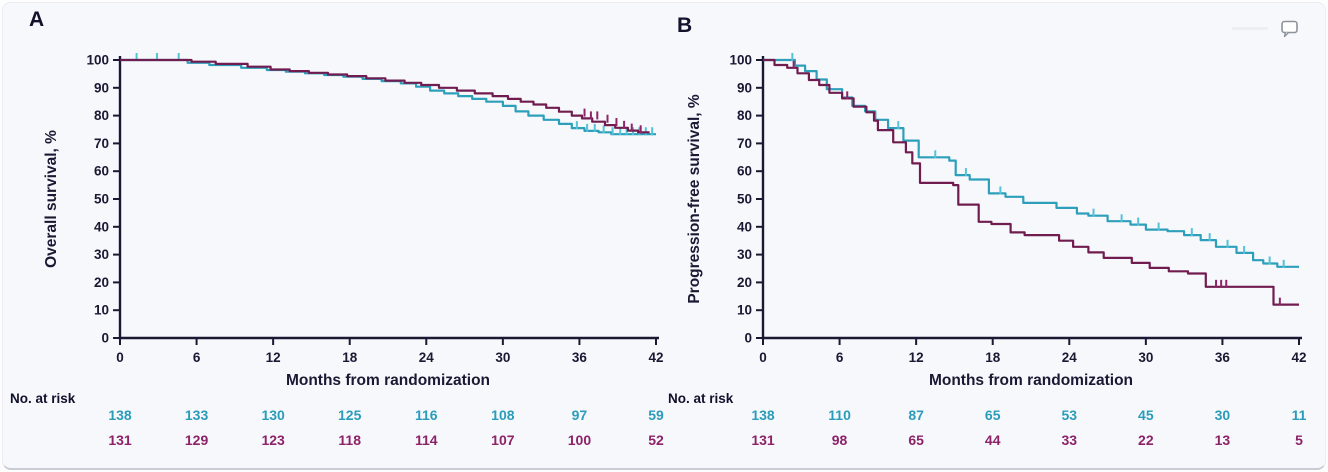 This screenshot has height=472, width=1328. What do you see at coordinates (992, 440) in the screenshot?
I see `at-risk-value: 44` at bounding box center [992, 440].